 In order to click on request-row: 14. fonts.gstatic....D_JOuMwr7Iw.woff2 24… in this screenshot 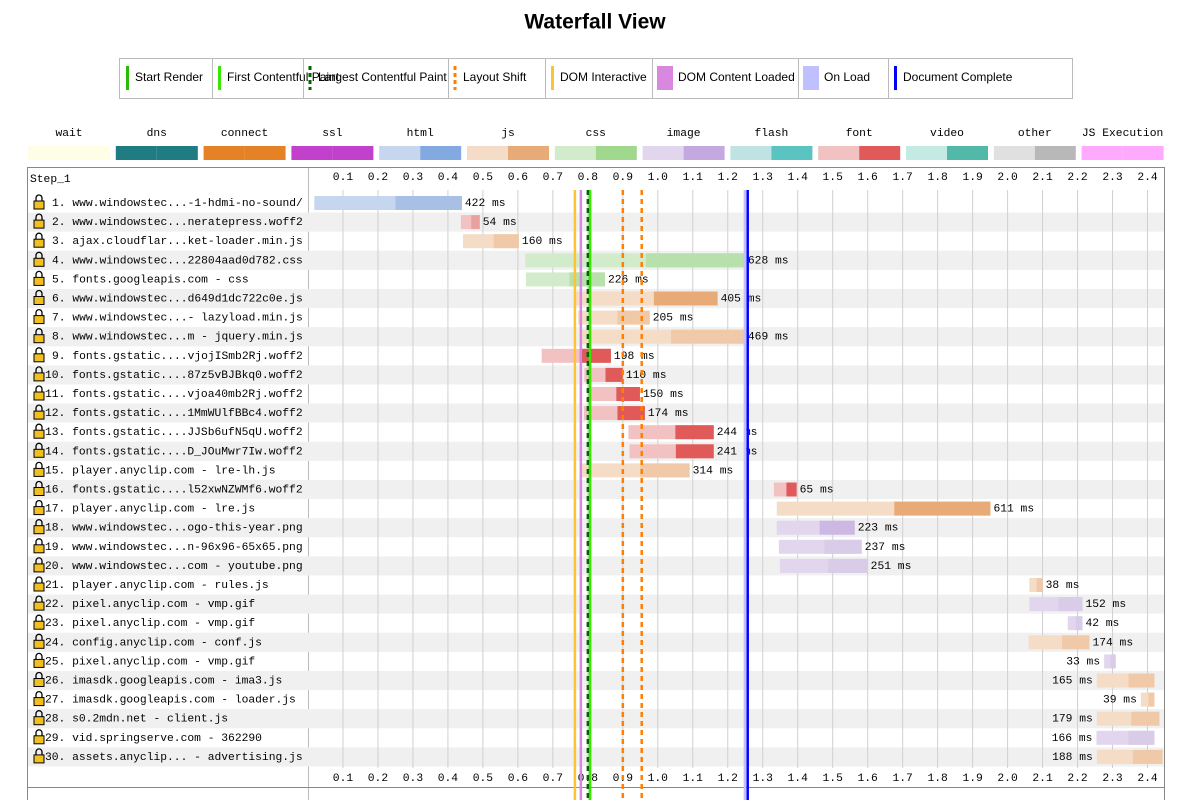, I will do `click(395, 450)`.